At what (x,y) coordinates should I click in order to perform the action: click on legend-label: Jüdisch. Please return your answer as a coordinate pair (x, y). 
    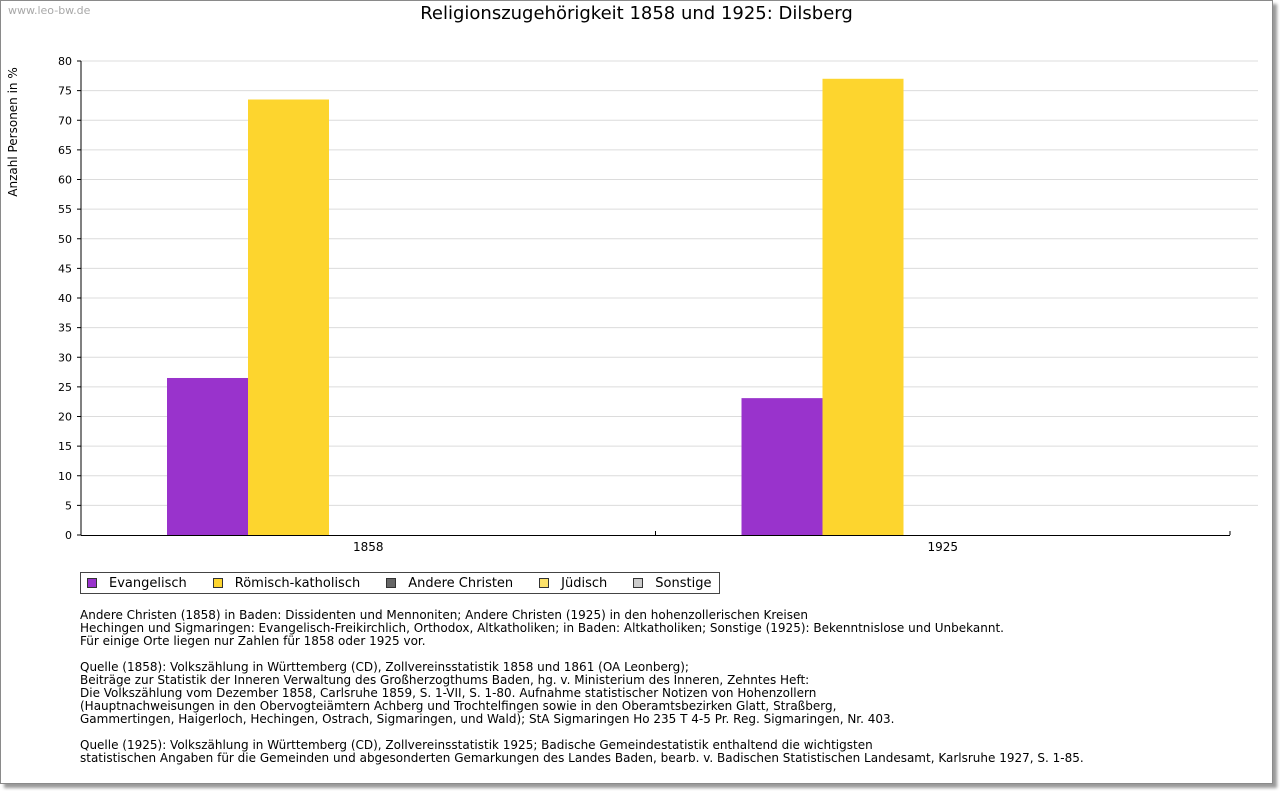
    Looking at the image, I should click on (584, 583).